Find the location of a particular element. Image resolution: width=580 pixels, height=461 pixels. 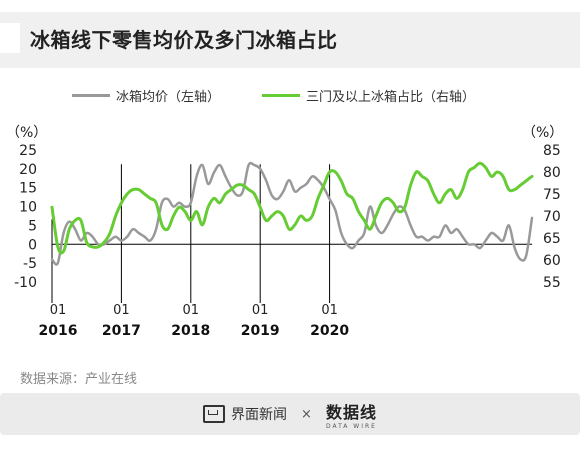

right-tick-label: 65 is located at coordinates (552, 239).